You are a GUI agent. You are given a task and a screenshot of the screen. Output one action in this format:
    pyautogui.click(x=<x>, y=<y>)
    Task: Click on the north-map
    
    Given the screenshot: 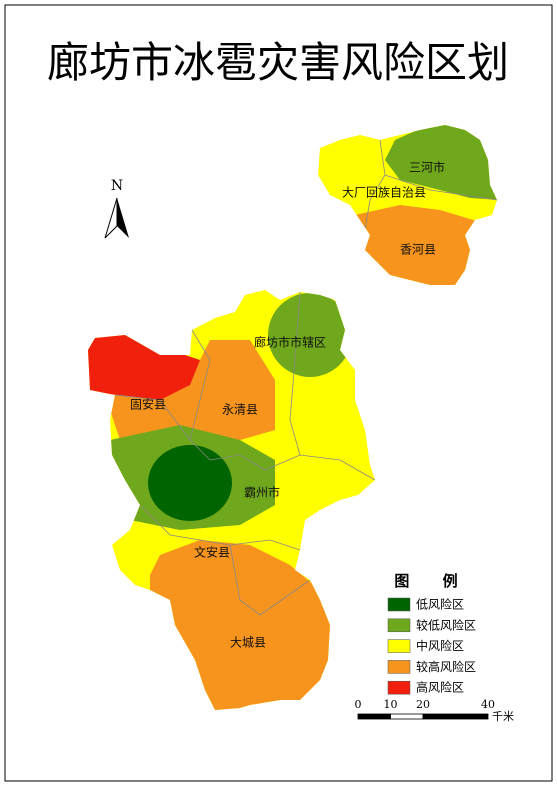 What is the action you would take?
    pyautogui.click(x=407, y=205)
    